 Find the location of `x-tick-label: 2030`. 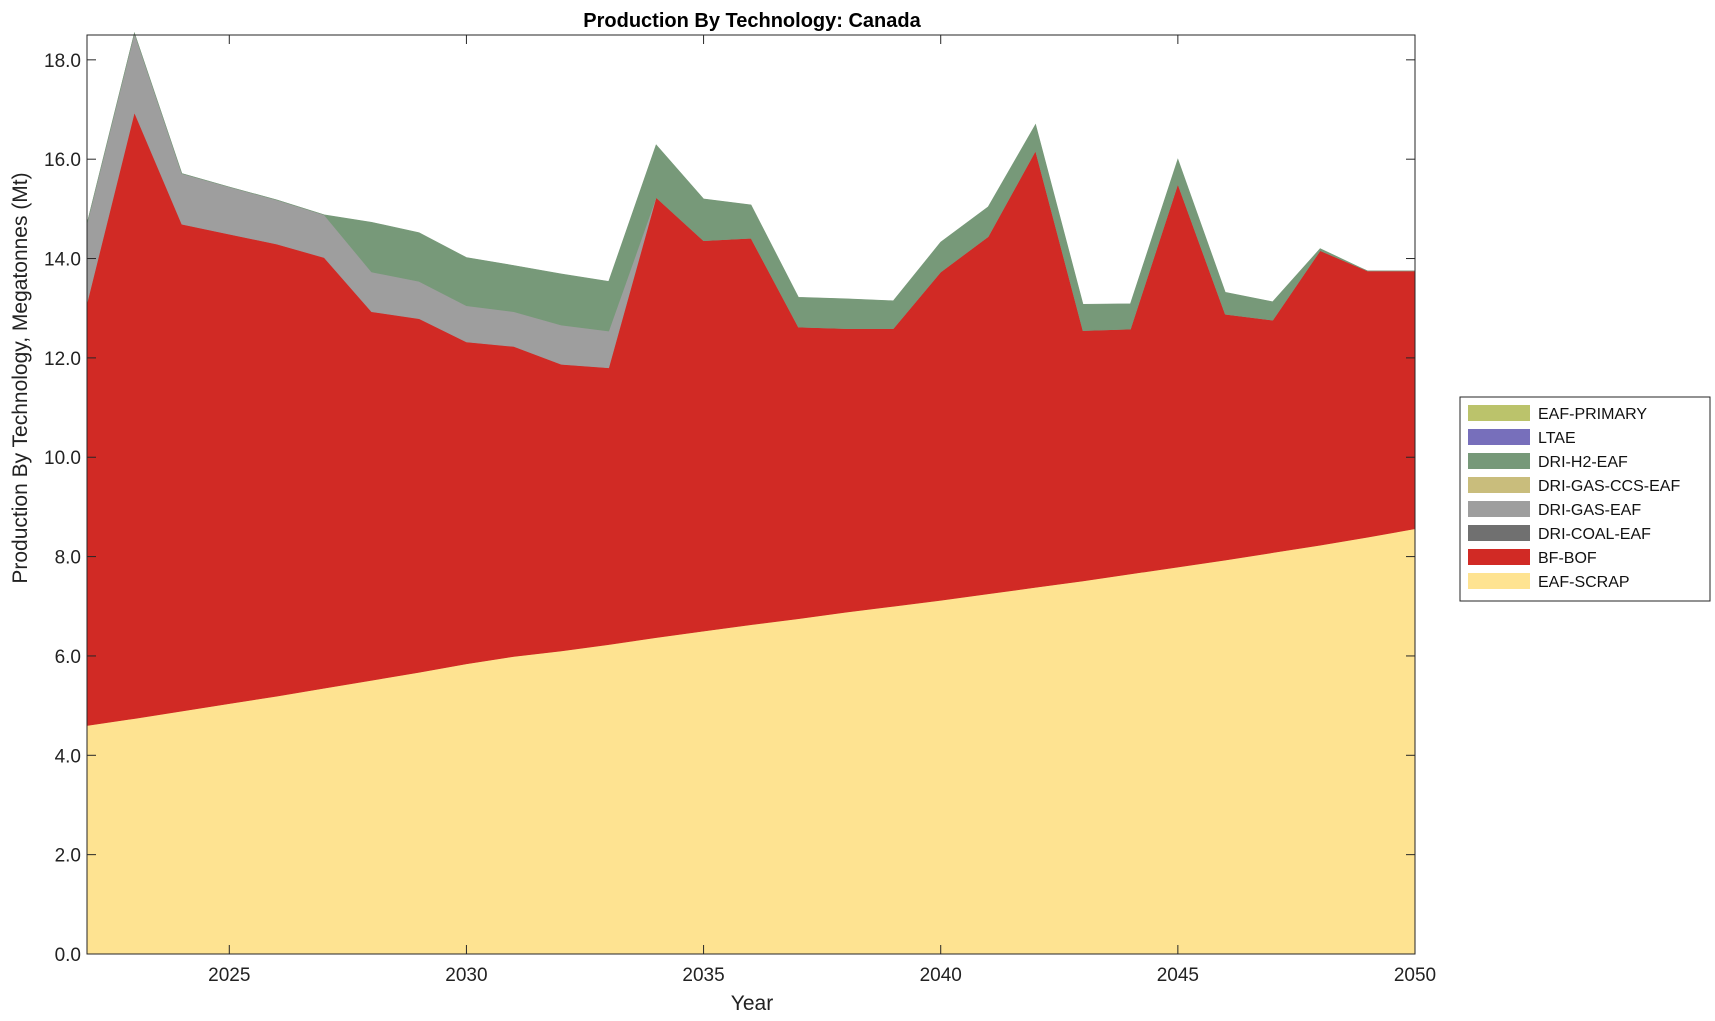

x-tick-label: 2030 is located at coordinates (466, 975).